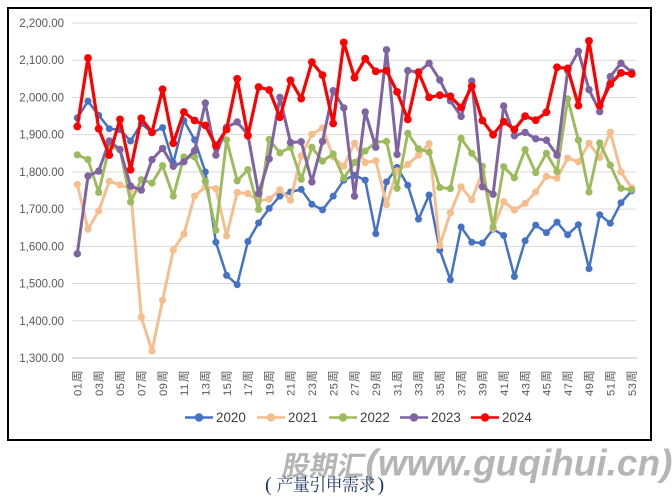 The height and width of the screenshot is (498, 672). I want to click on svg-text: 33, so click(420, 389).